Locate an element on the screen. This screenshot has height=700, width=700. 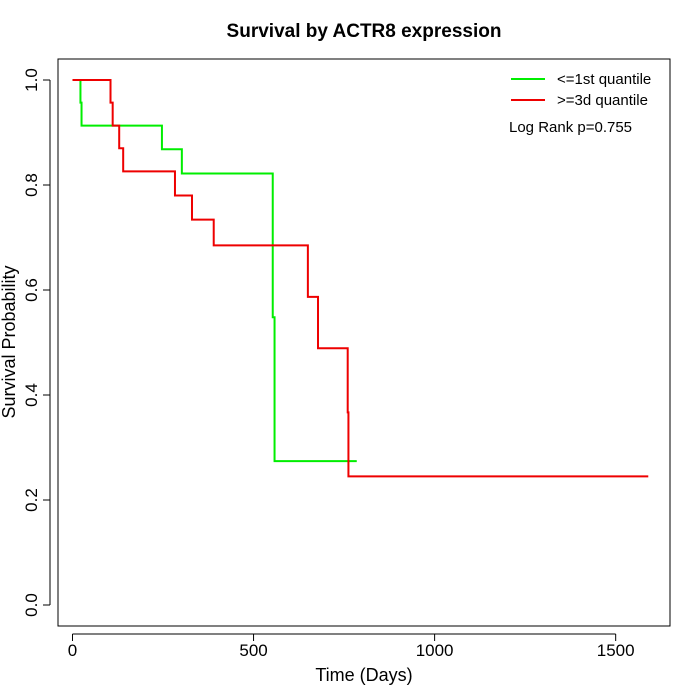
y-tick-label: 0.2 is located at coordinates (31, 500).